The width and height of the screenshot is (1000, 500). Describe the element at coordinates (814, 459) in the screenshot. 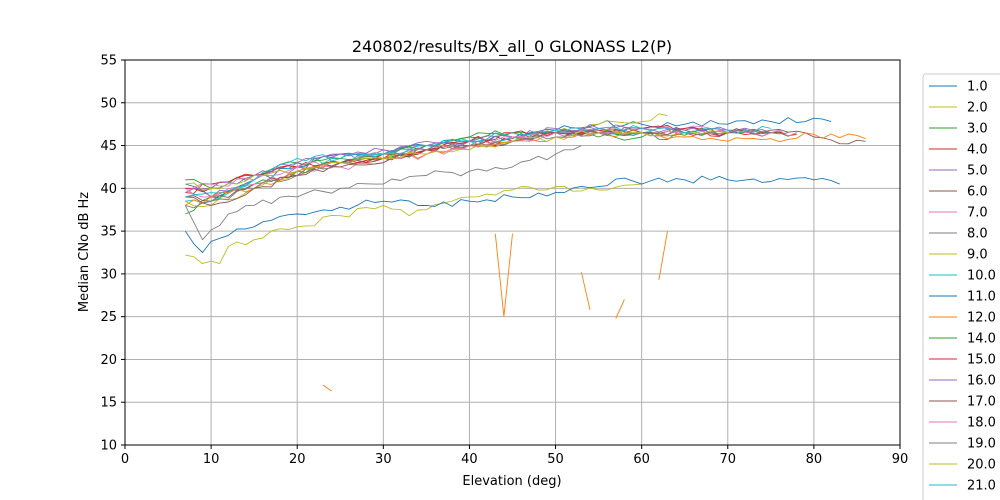

I see `x-tick-label: 80` at that location.